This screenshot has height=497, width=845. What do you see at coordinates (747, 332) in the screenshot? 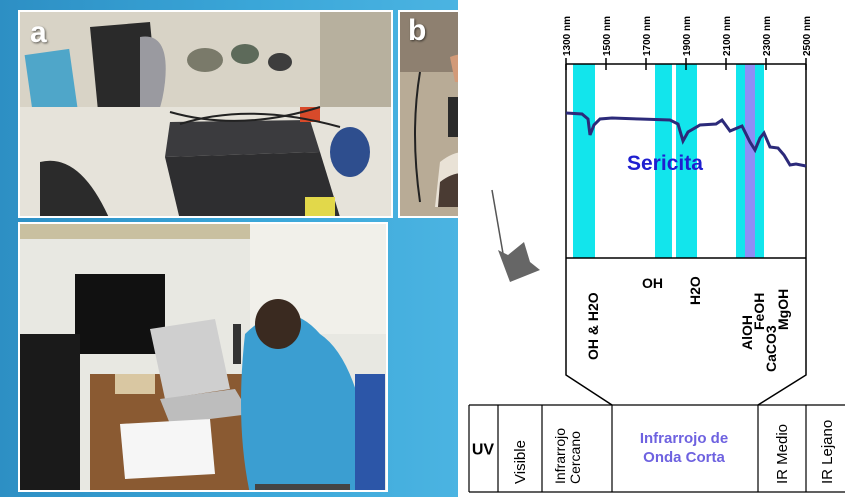
I see `band-label-3: AlOH` at bounding box center [747, 332].